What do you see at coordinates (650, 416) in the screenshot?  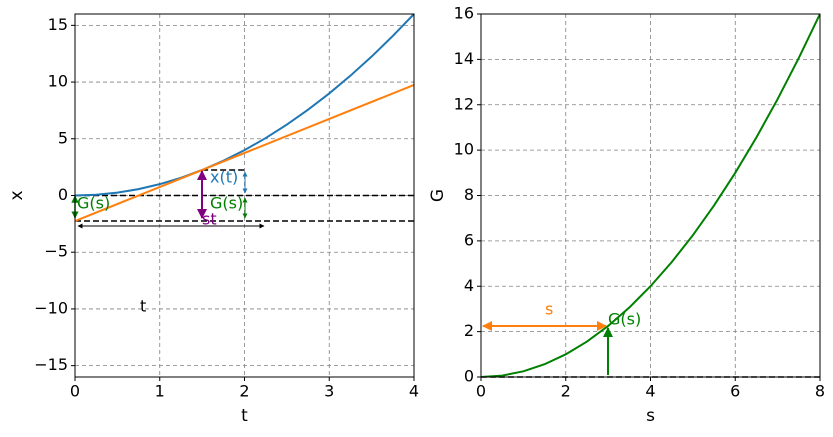 I see `x-axis-label: s` at bounding box center [650, 416].